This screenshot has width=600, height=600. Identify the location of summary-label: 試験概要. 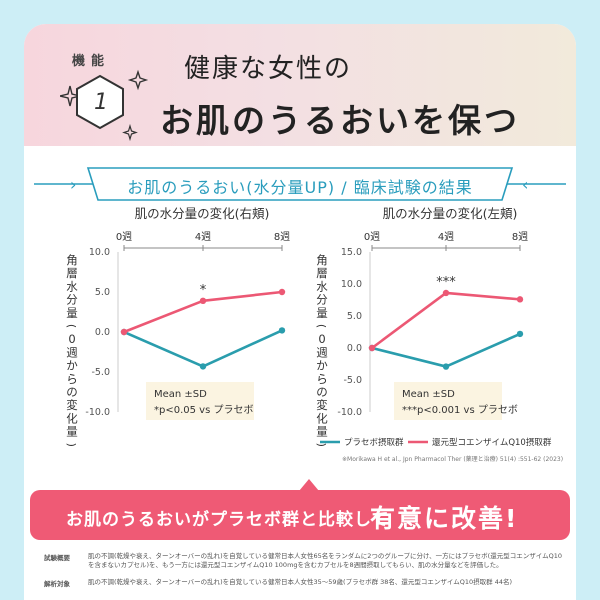
(57, 558).